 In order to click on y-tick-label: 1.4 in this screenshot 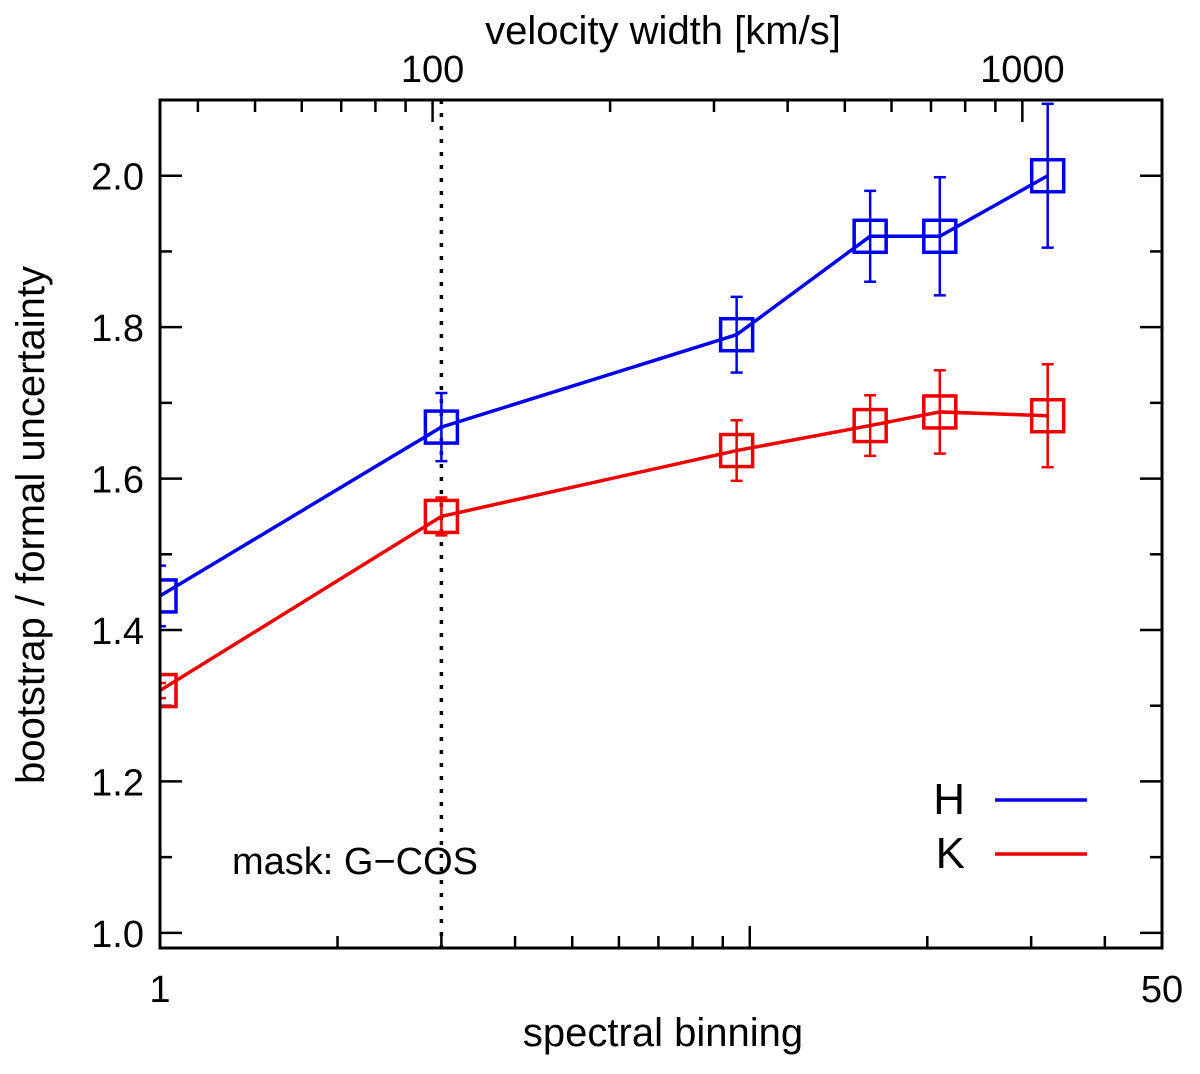, I will do `click(117, 632)`.